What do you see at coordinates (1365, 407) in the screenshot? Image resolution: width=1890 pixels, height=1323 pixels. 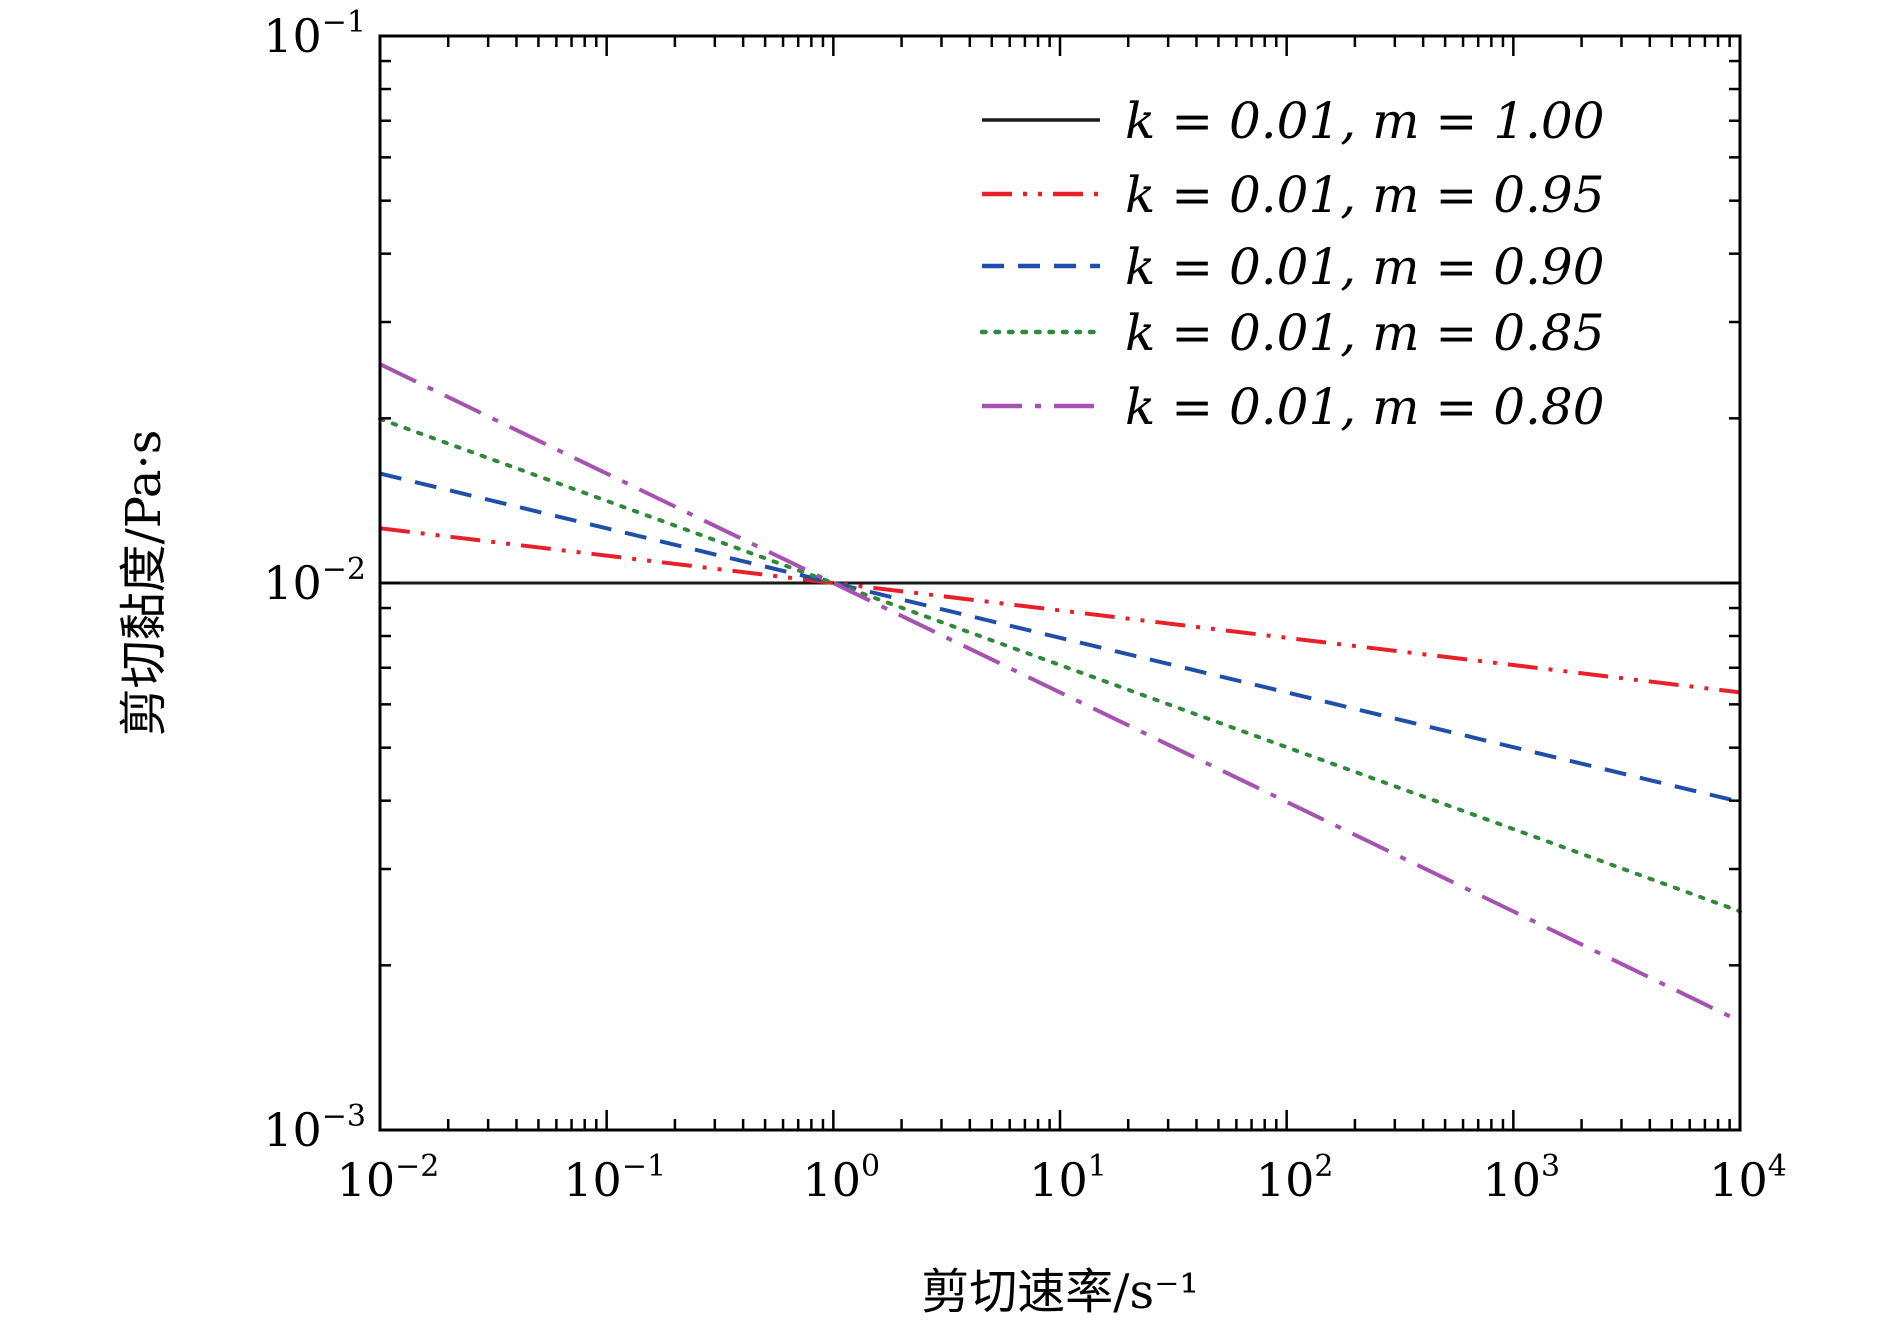 I see `legend-label-4: k = 0.01, m = 0.80` at bounding box center [1365, 407].